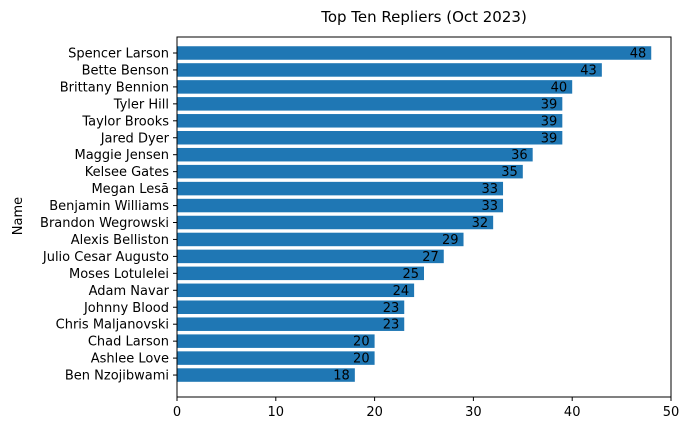 The width and height of the screenshot is (688, 437). What do you see at coordinates (128, 342) in the screenshot?
I see `y-tick-label: Chad Larson` at bounding box center [128, 342].